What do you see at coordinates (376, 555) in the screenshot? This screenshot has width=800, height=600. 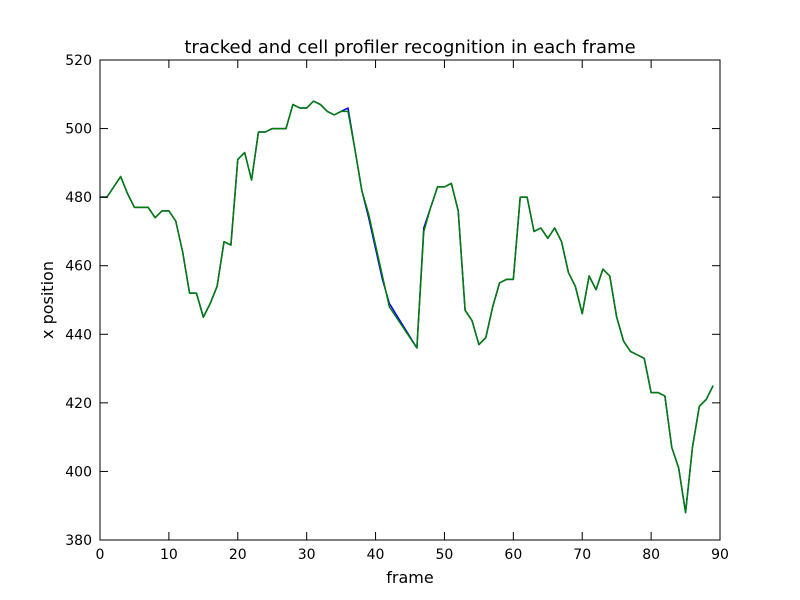 I see `x-tick-label: 40` at bounding box center [376, 555].